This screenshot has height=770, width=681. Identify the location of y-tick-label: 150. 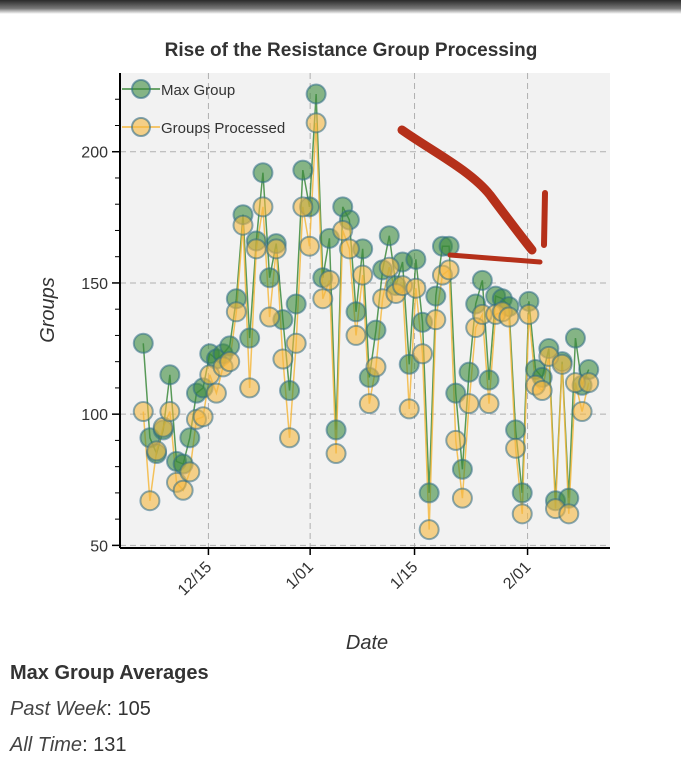
(94, 284).